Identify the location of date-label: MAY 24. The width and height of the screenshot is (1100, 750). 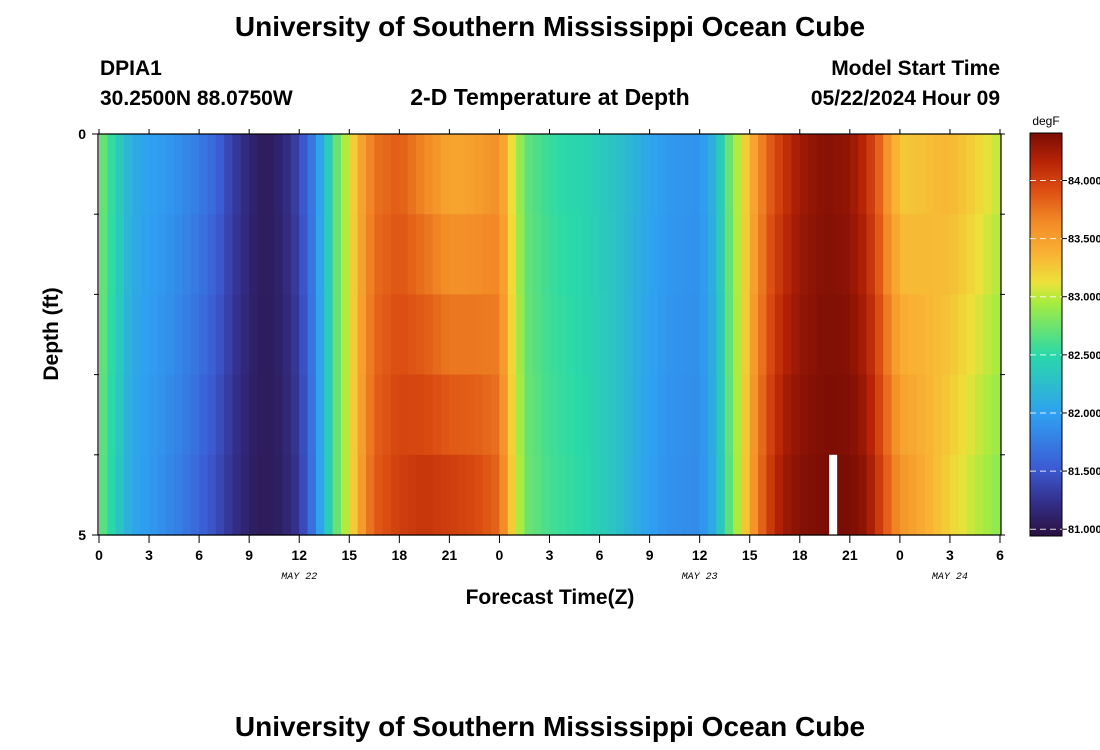
(950, 577).